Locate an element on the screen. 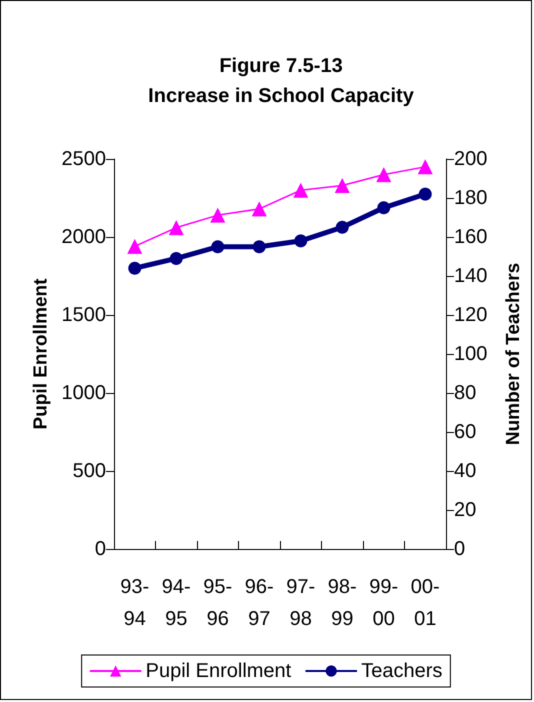 This screenshot has height=702, width=534. y2-tick-label: 20 is located at coordinates (465, 510).